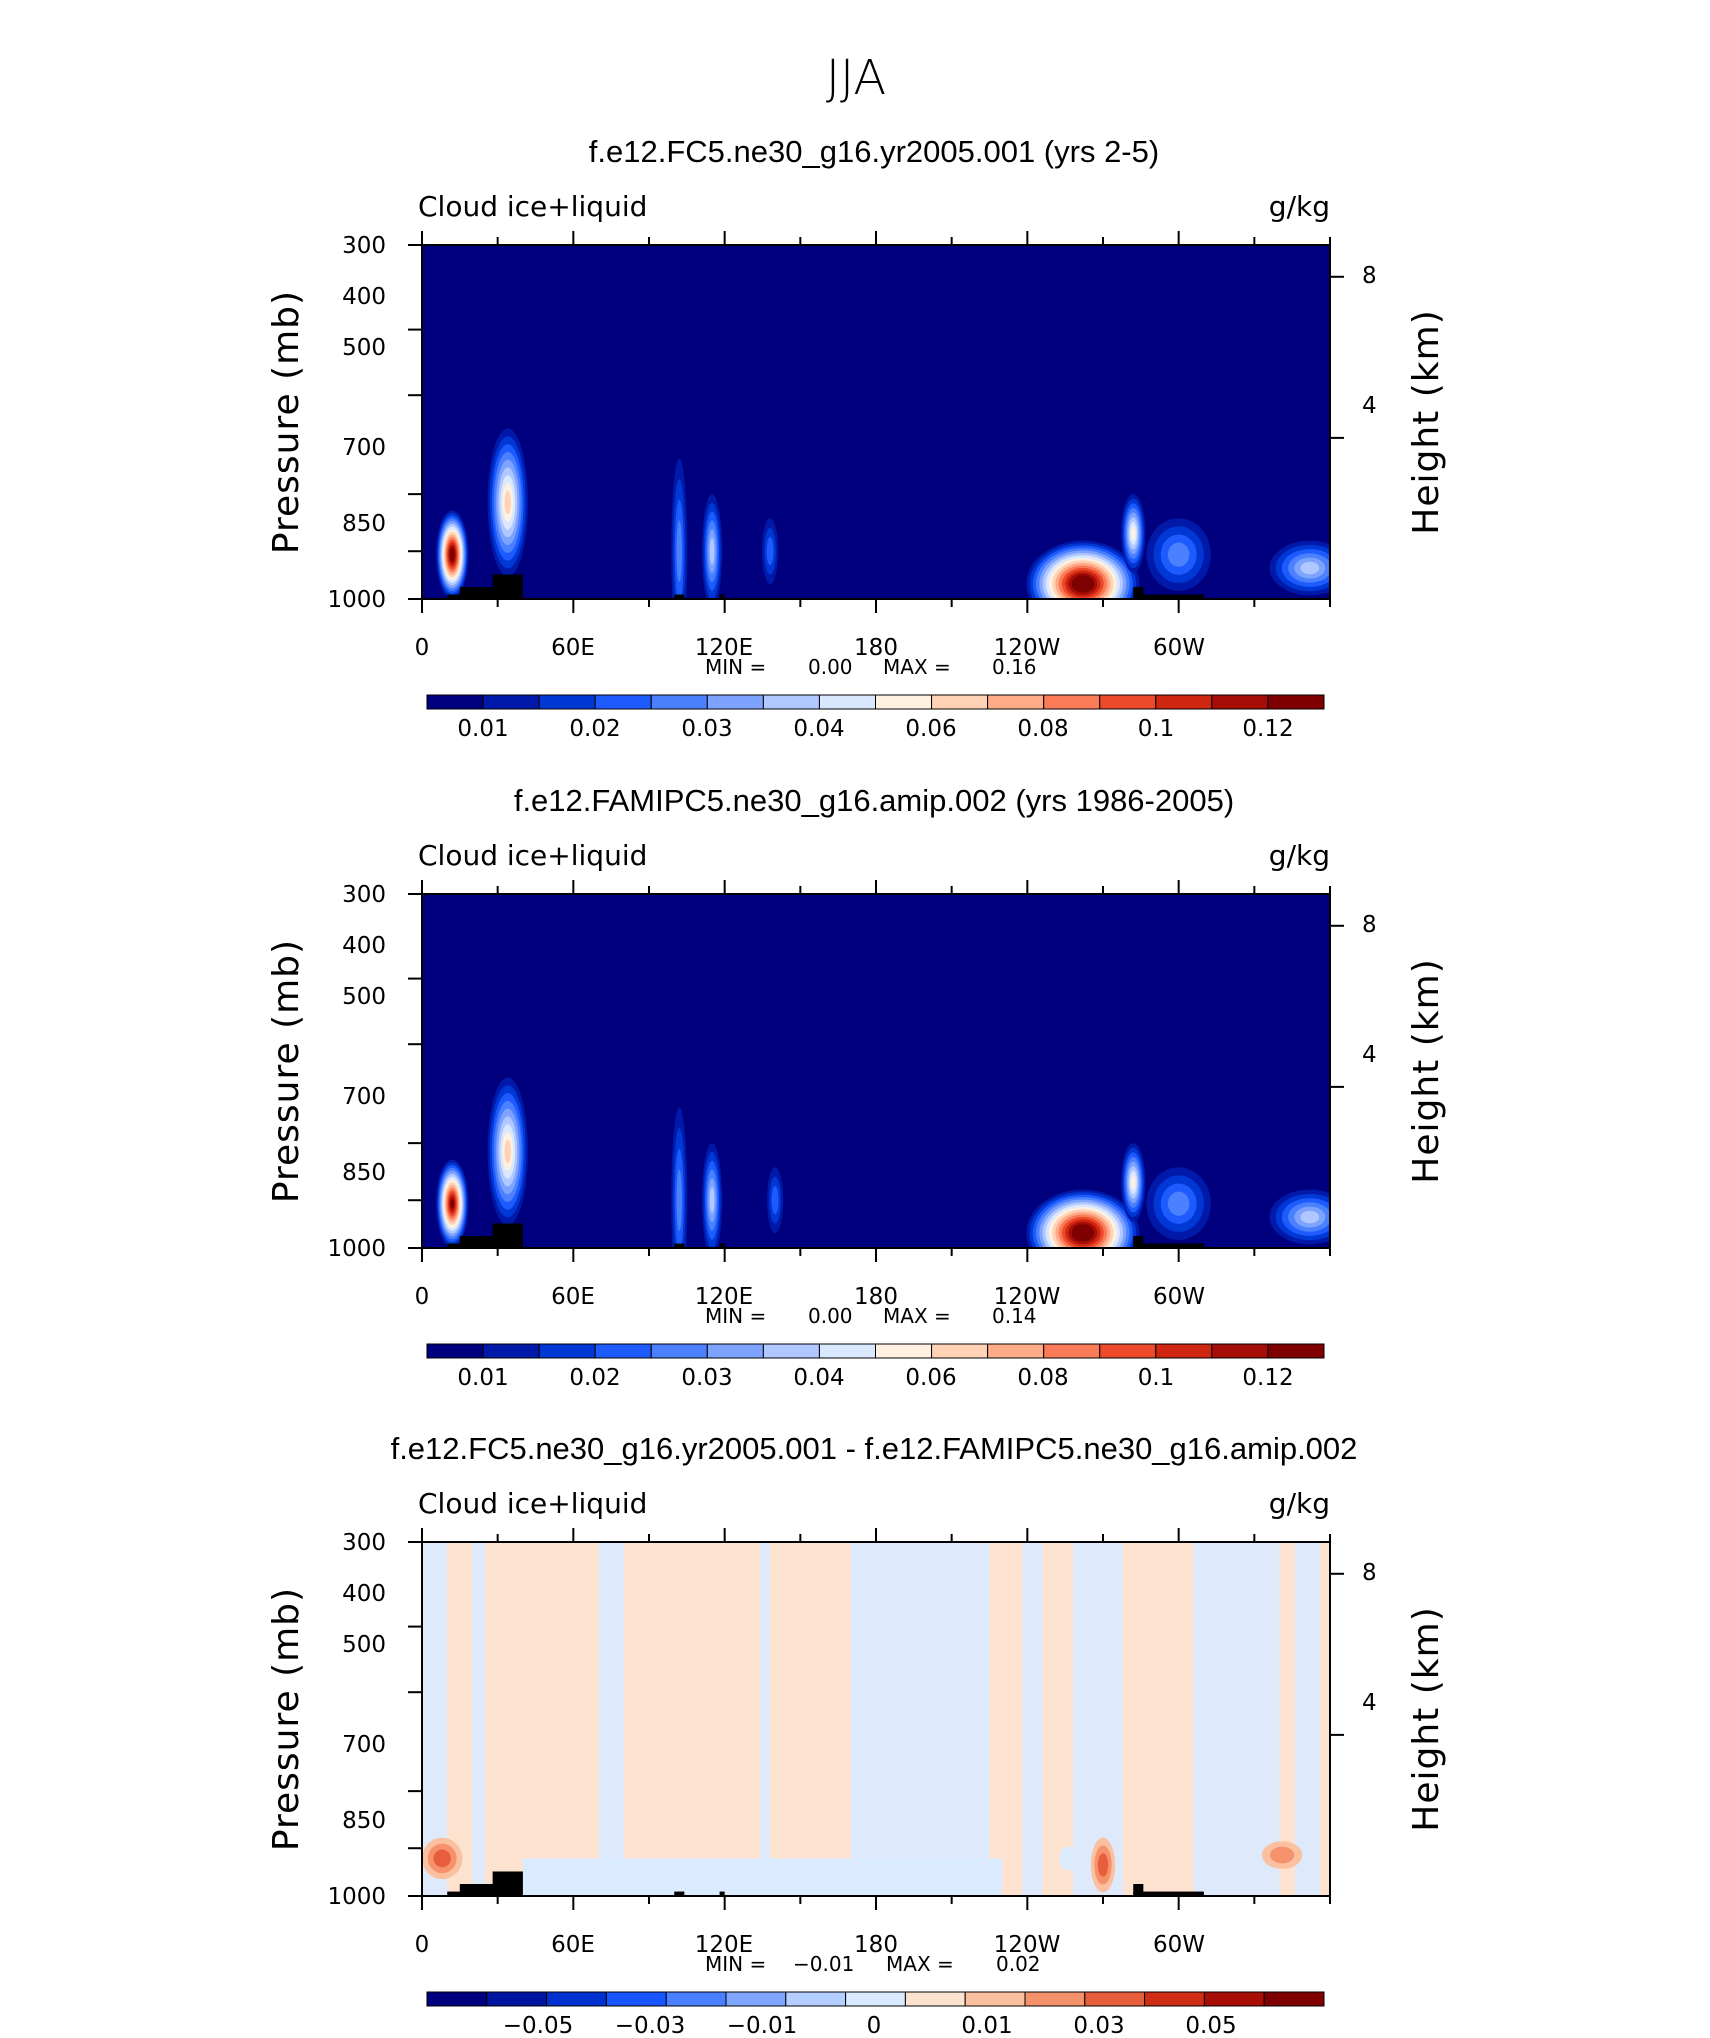 Image resolution: width=1710 pixels, height=2038 pixels. Describe the element at coordinates (364, 448) in the screenshot. I see `y-tick-label: 700` at that location.